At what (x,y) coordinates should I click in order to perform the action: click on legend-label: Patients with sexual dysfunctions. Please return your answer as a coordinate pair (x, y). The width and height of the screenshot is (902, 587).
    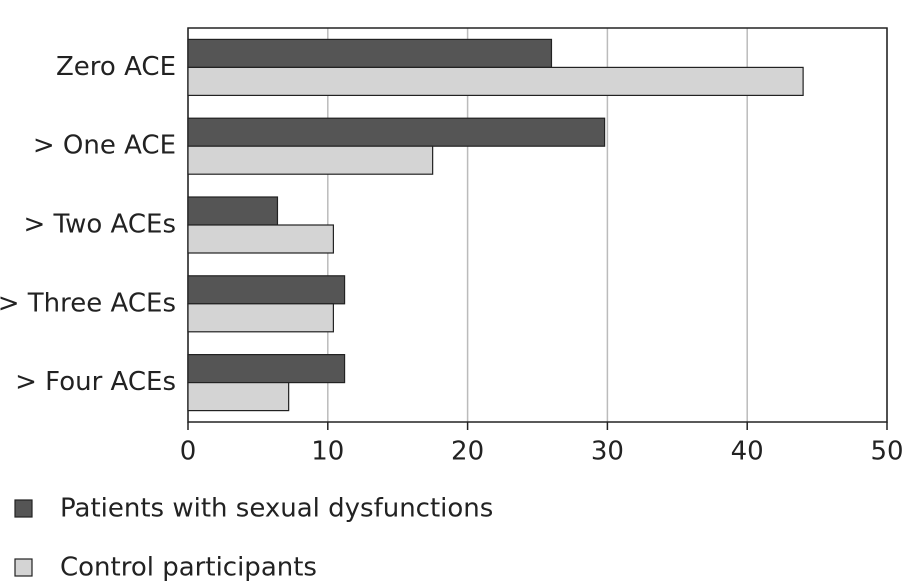
    Looking at the image, I should click on (276, 509).